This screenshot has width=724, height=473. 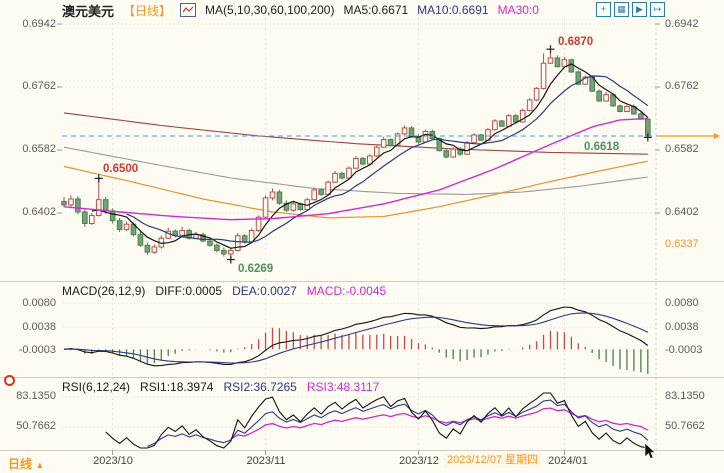 I want to click on ma10-value: MA10:0.6691, so click(x=453, y=10).